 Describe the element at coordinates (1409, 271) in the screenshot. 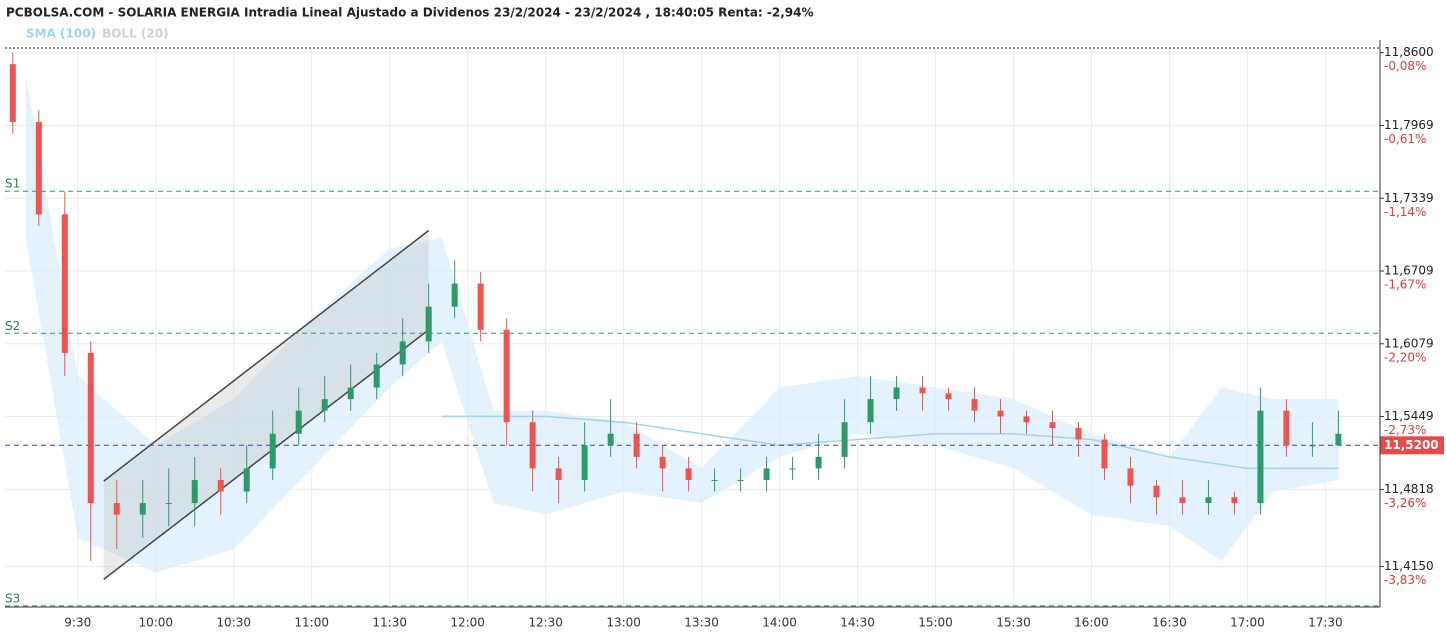

I see `y-tick-label: 11,6709` at that location.